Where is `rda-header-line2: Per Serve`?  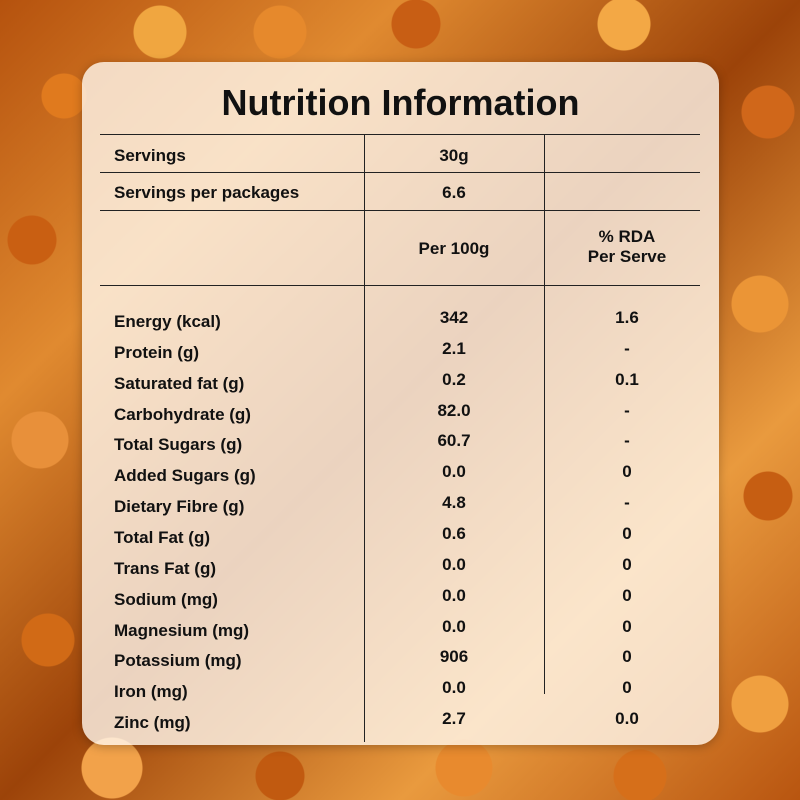 rda-header-line2: Per Serve is located at coordinates (627, 256).